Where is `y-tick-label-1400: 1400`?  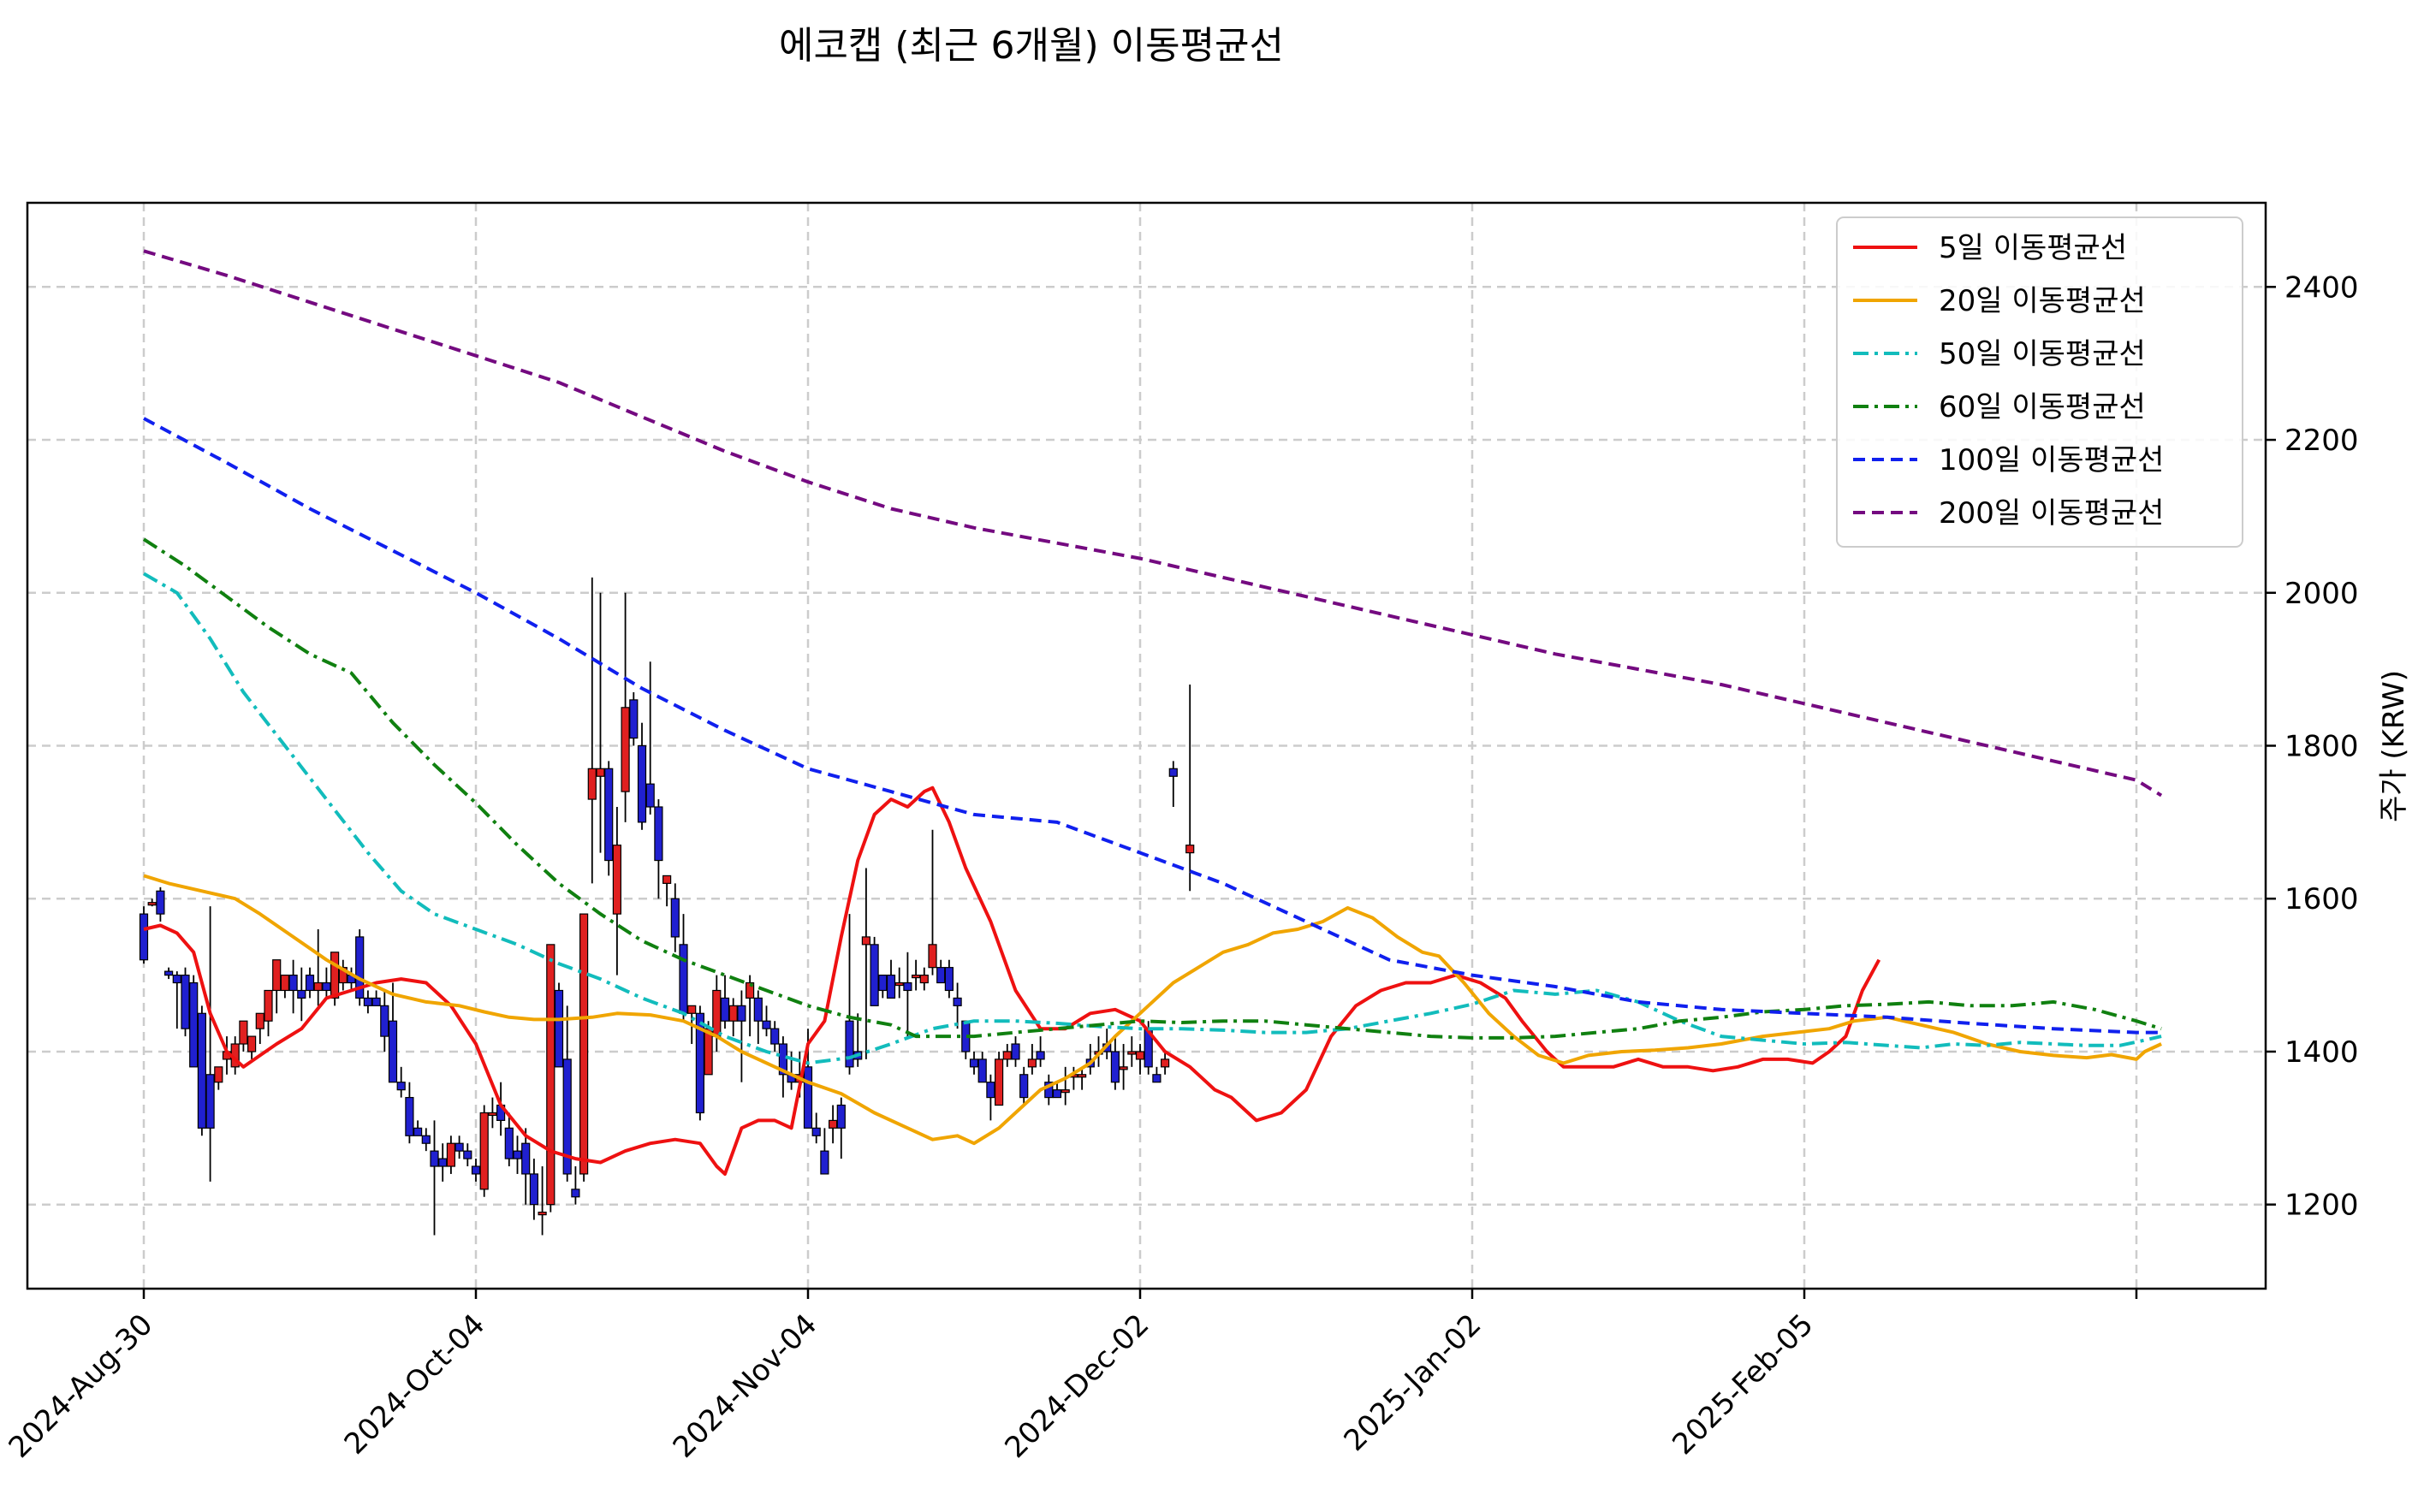
y-tick-label-1400: 1400 is located at coordinates (2321, 1052).